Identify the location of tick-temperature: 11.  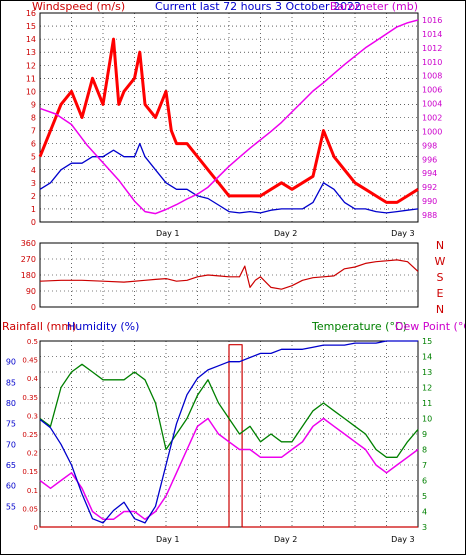
(427, 403).